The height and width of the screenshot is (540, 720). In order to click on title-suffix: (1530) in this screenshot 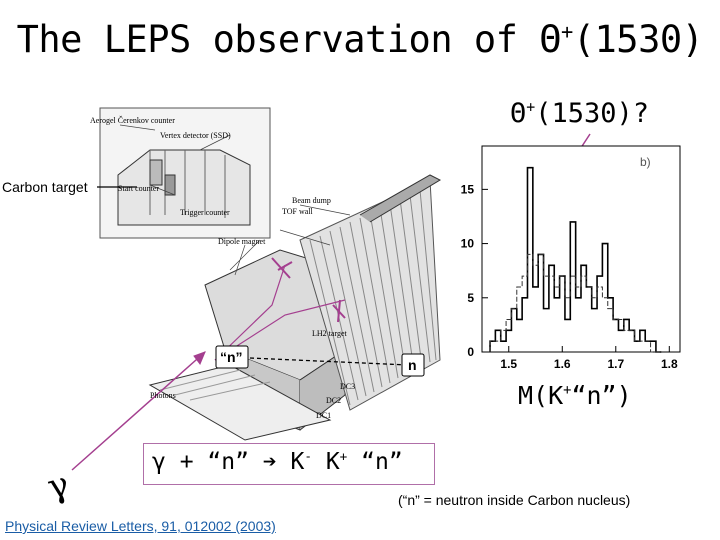, I will do `click(638, 39)`.